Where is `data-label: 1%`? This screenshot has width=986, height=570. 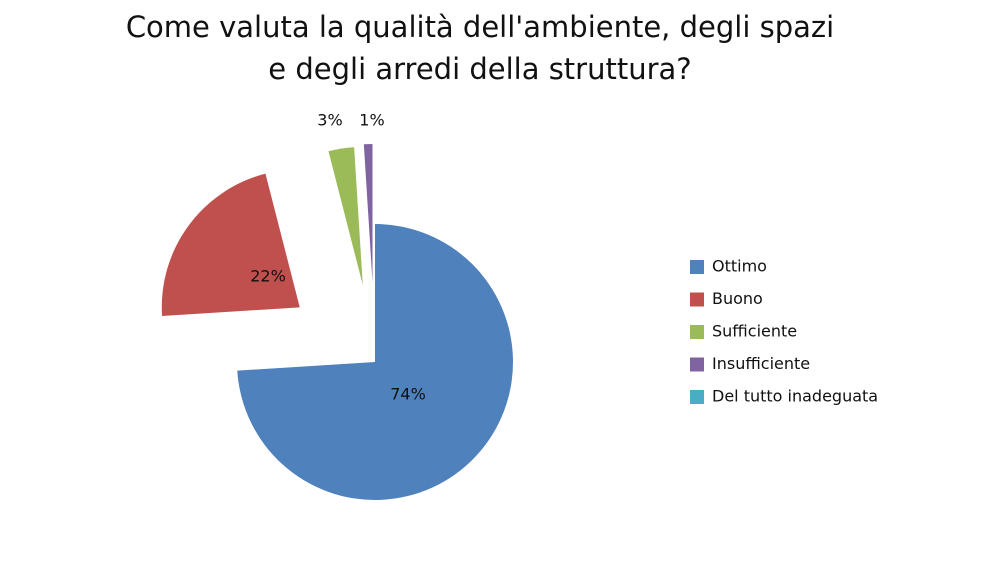
data-label: 1% is located at coordinates (371, 120).